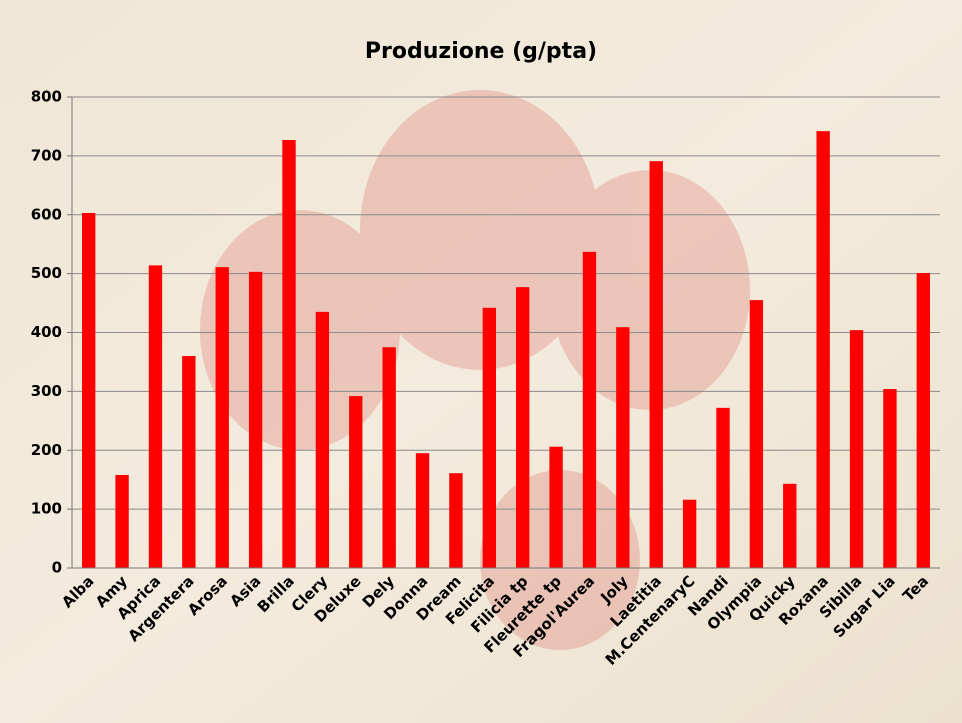 This screenshot has width=962, height=723. I want to click on y-tick-label: 400, so click(46, 332).